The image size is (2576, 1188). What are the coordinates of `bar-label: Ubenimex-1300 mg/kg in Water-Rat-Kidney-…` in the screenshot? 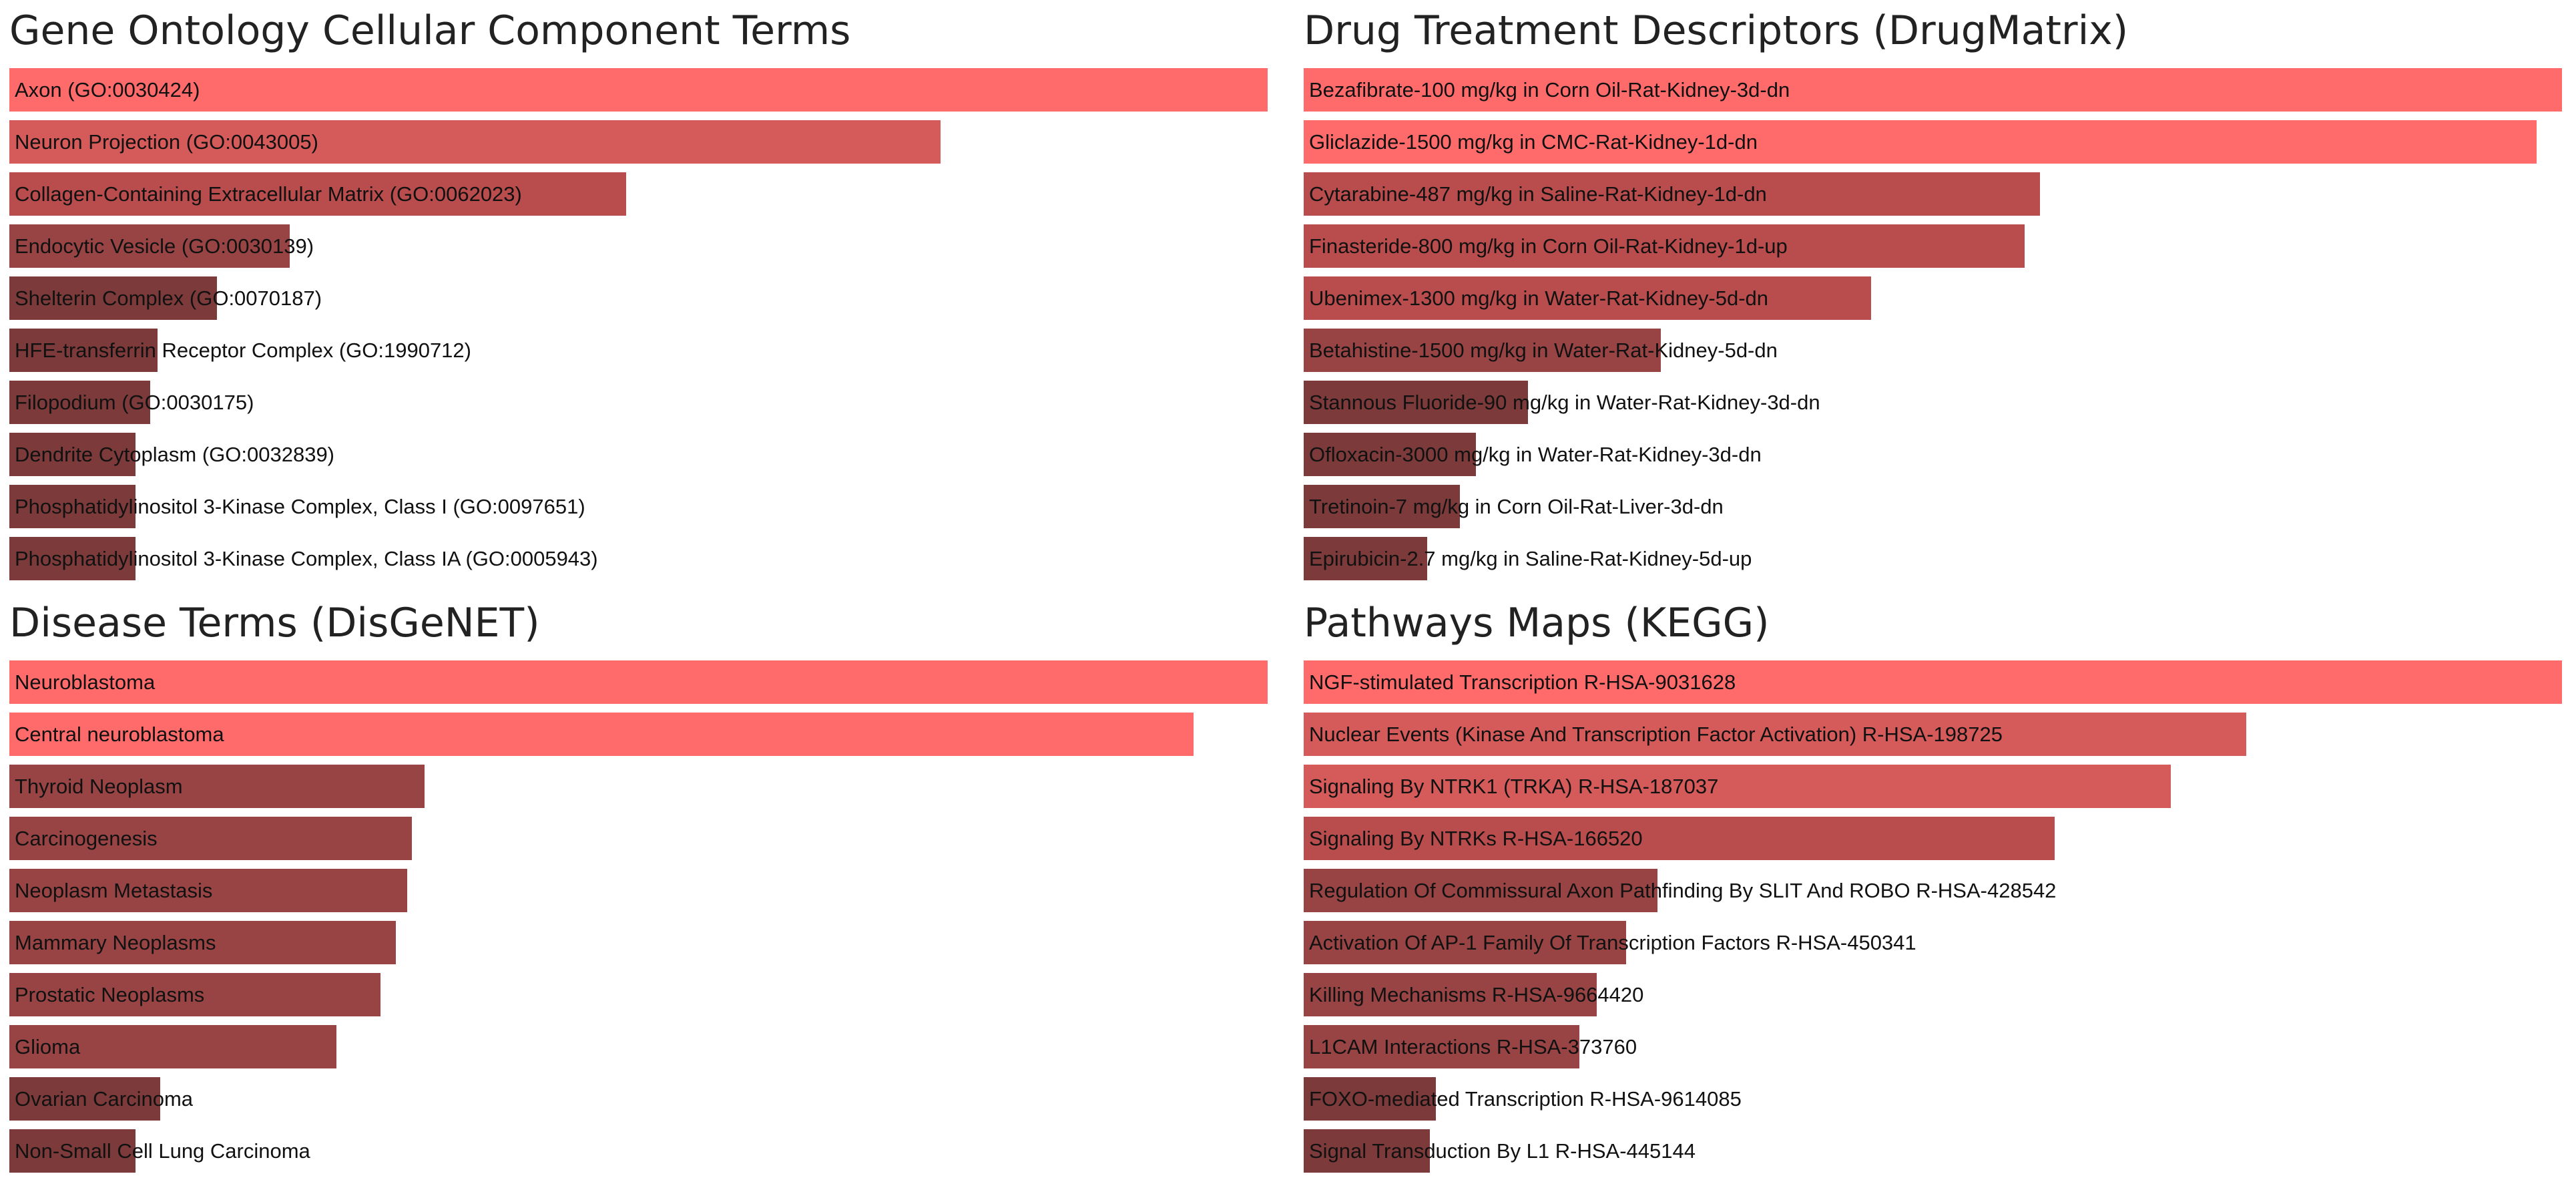 It's located at (1539, 298).